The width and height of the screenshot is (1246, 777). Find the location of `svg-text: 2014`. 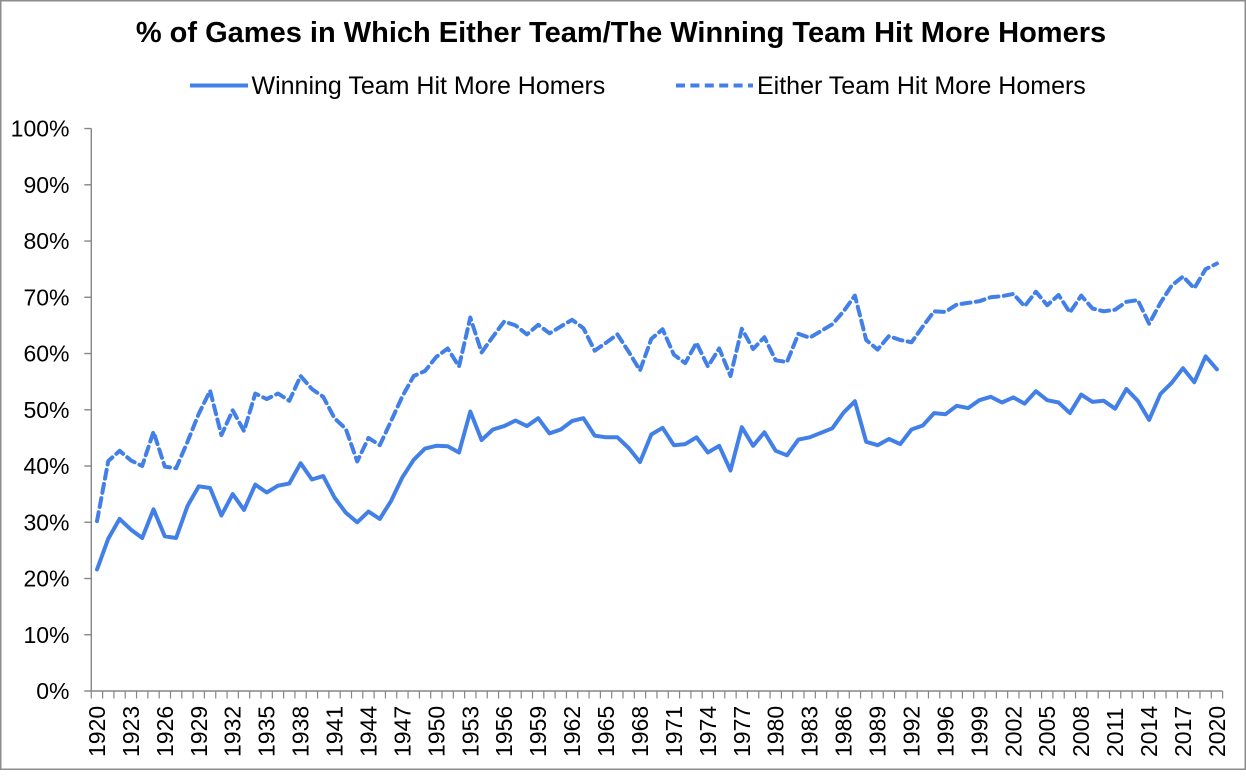

svg-text: 2014 is located at coordinates (1149, 731).